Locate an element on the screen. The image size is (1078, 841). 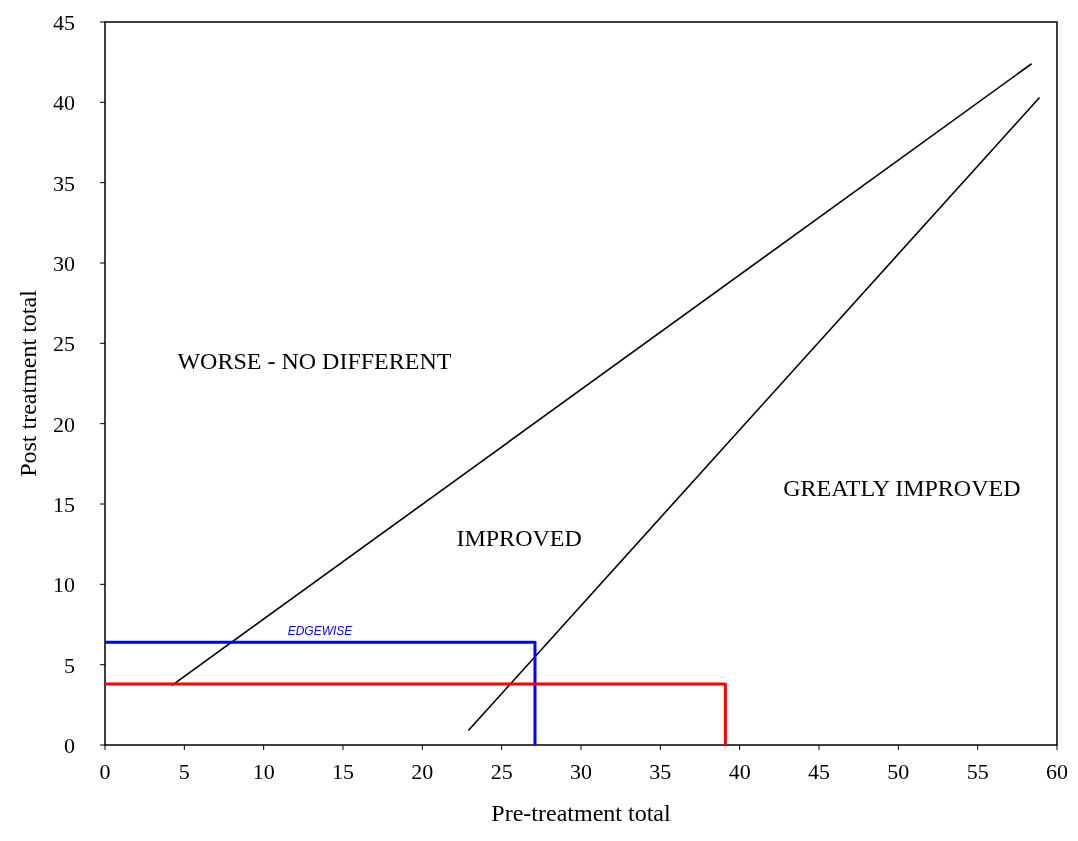
y-tick-label: 5 is located at coordinates (69, 665).